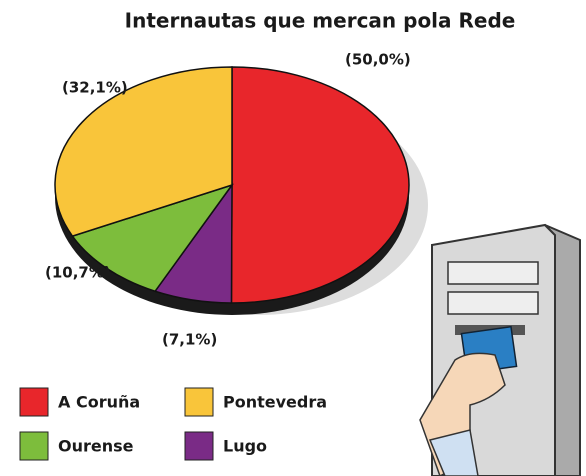 The image size is (586, 476). What do you see at coordinates (95, 88) in the screenshot?
I see `value-label: (32,1%)` at bounding box center [95, 88].